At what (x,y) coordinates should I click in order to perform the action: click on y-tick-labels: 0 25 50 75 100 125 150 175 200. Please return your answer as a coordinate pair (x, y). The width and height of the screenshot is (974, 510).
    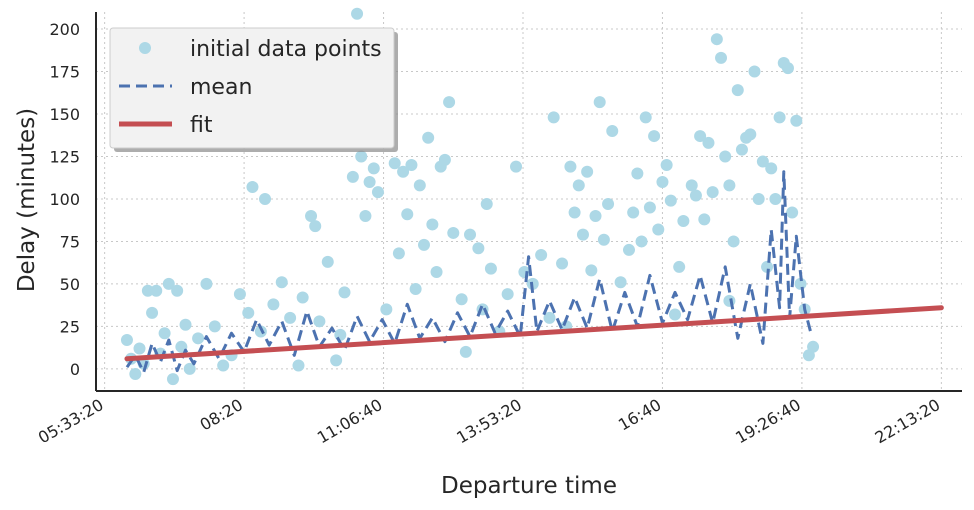
    Looking at the image, I should click on (64, 199).